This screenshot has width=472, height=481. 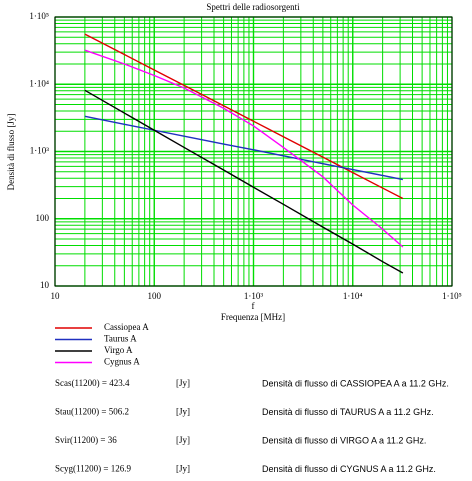 What do you see at coordinates (56, 296) in the screenshot?
I see `x-tick-label: 10` at bounding box center [56, 296].